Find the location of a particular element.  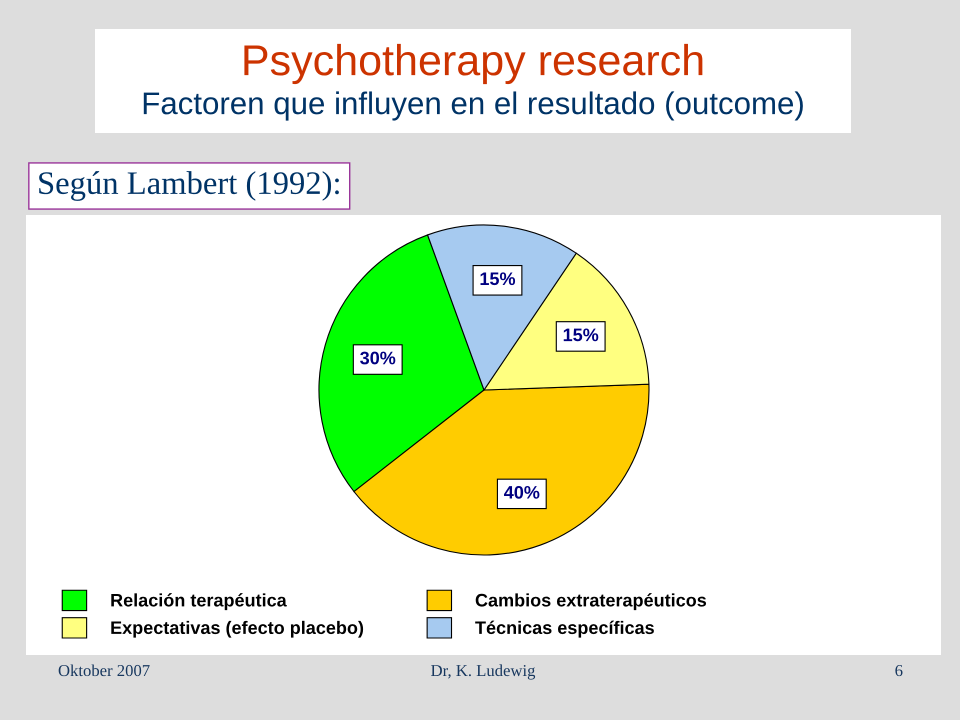

legend-label: Relación terapéutica is located at coordinates (199, 601).